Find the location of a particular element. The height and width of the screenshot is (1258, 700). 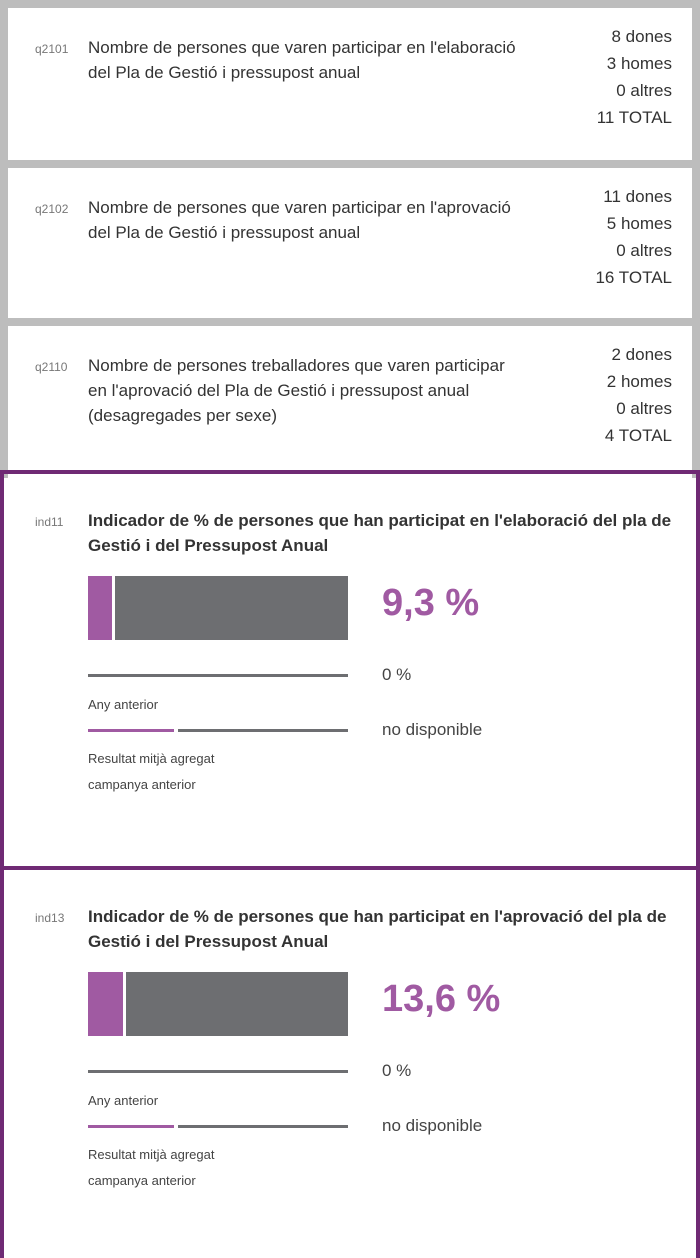

question-value: 11 dones is located at coordinates (637, 196).